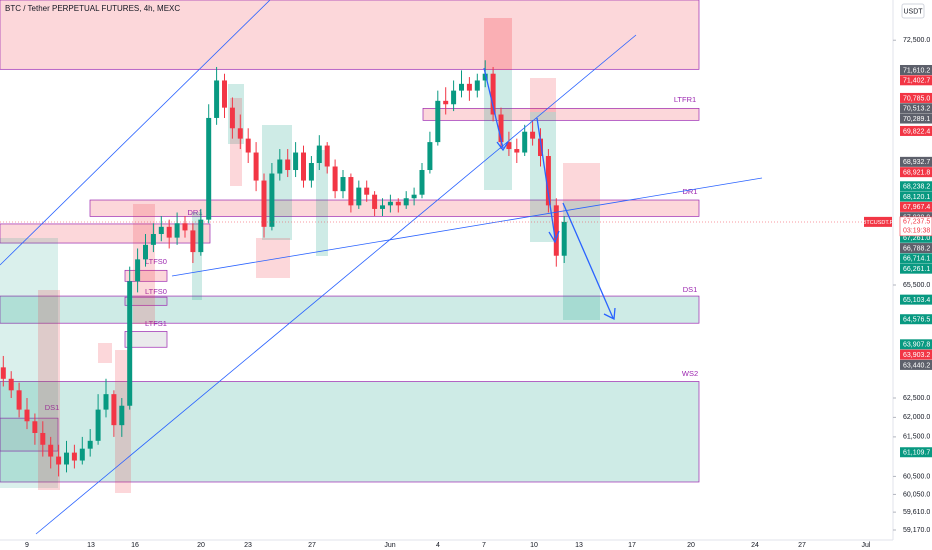 The image size is (932, 550). What do you see at coordinates (916, 494) in the screenshot?
I see `y-tick-label: 60,050.0` at bounding box center [916, 494].